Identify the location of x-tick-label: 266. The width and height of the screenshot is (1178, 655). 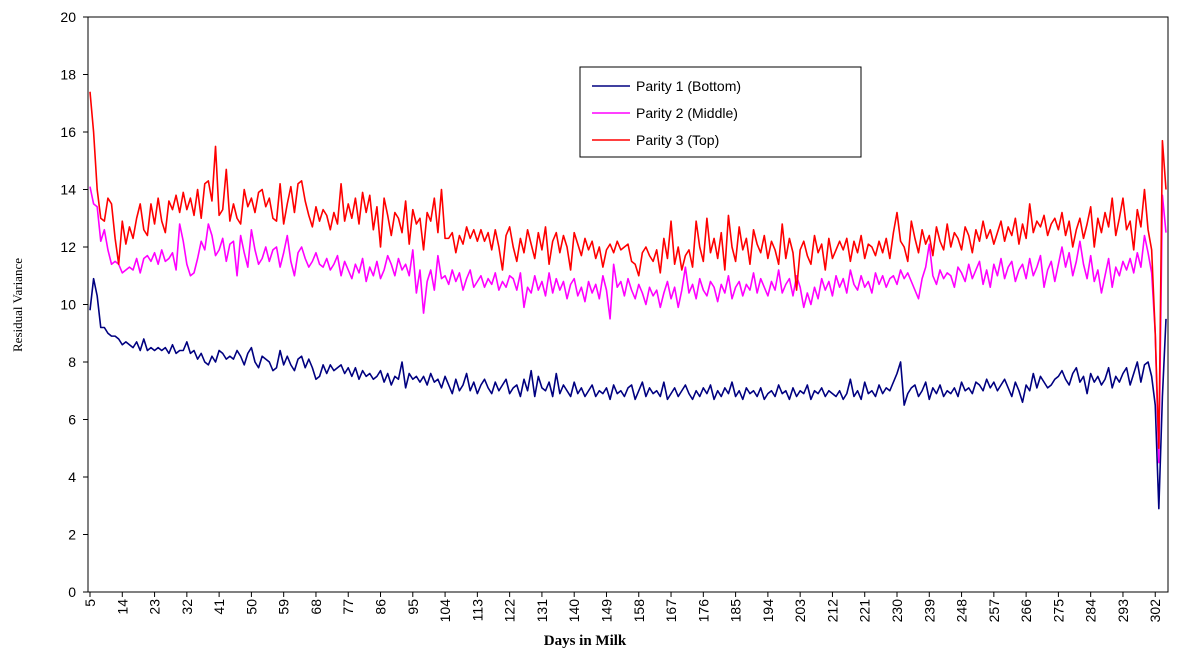
(1026, 611).